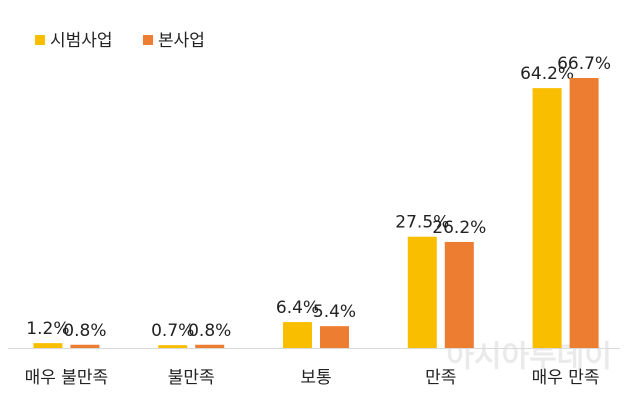 This screenshot has height=403, width=629. What do you see at coordinates (547, 74) in the screenshot?
I see `value-label: 64.2%` at bounding box center [547, 74].